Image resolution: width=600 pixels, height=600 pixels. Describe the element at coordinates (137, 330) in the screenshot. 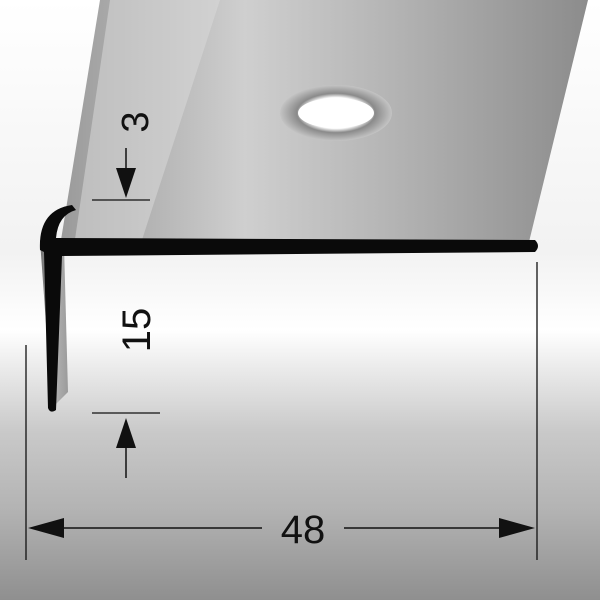

I see `dimension-label-height: 15` at that location.